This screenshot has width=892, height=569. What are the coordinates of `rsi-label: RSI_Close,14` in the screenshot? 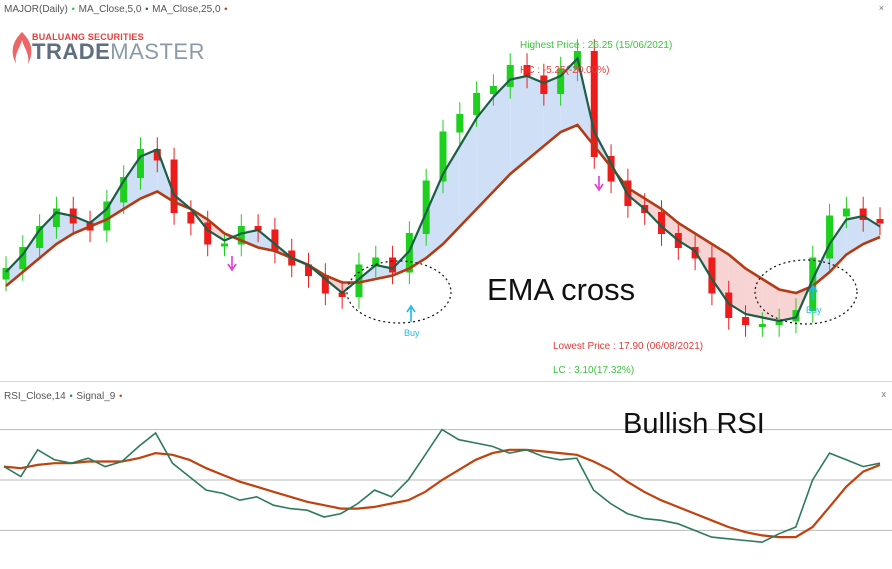 It's located at (35, 396).